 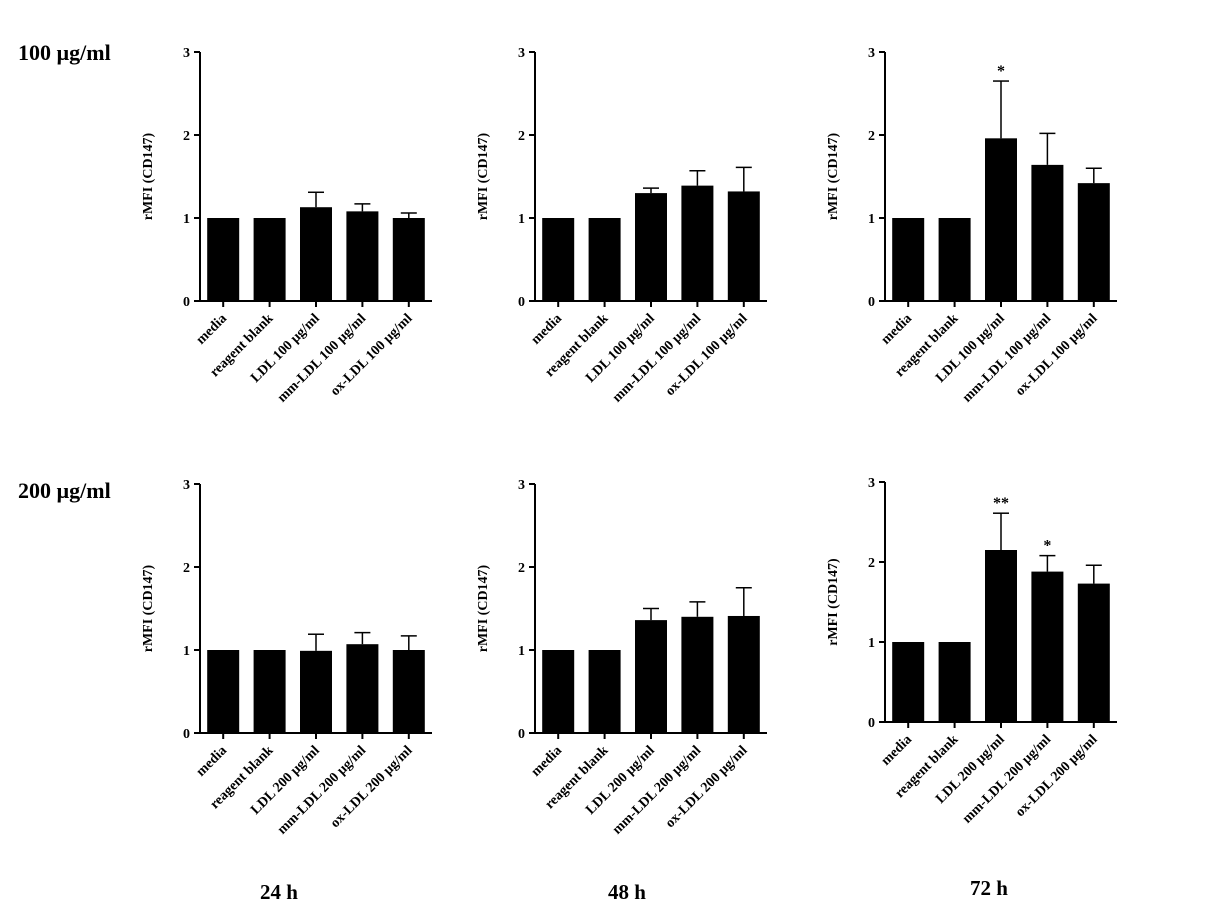 What do you see at coordinates (871, 563) in the screenshot?
I see `chart-6-ytick-label-2: 2` at bounding box center [871, 563].